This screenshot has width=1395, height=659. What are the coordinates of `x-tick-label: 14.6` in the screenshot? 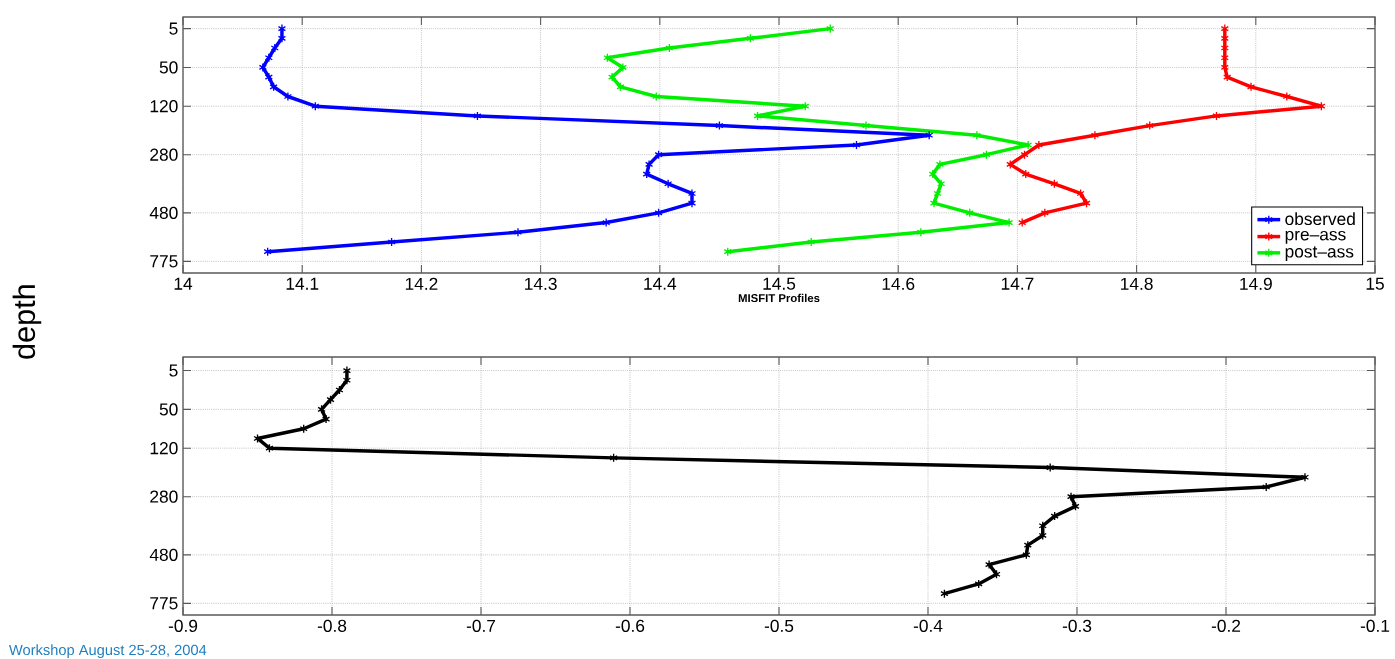 It's located at (898, 283).